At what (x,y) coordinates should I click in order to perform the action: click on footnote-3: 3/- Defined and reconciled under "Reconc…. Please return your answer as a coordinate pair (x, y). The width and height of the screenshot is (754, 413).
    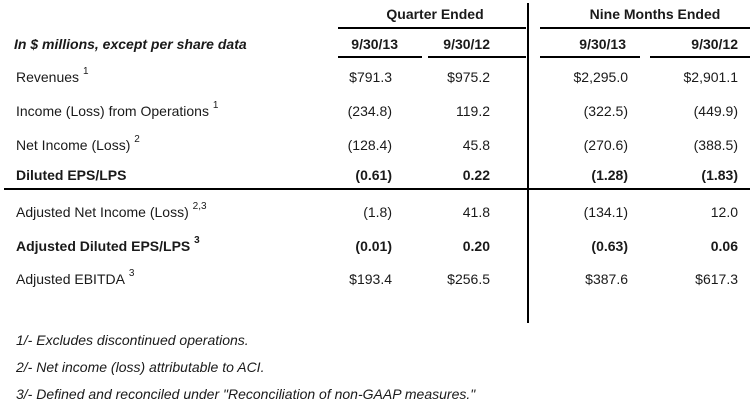
    Looking at the image, I should click on (246, 394).